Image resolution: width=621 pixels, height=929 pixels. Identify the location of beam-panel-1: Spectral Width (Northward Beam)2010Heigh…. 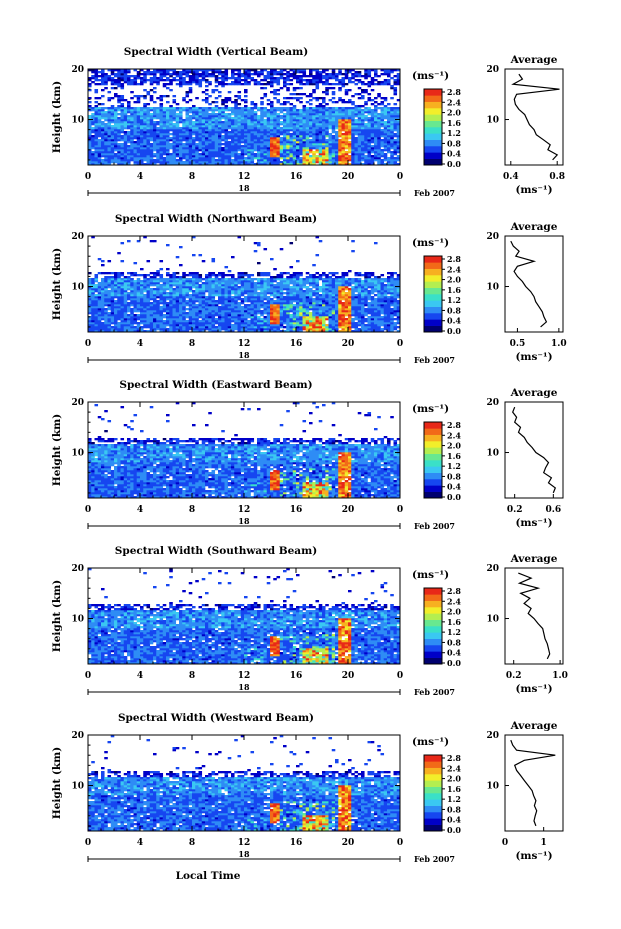
(309, 289).